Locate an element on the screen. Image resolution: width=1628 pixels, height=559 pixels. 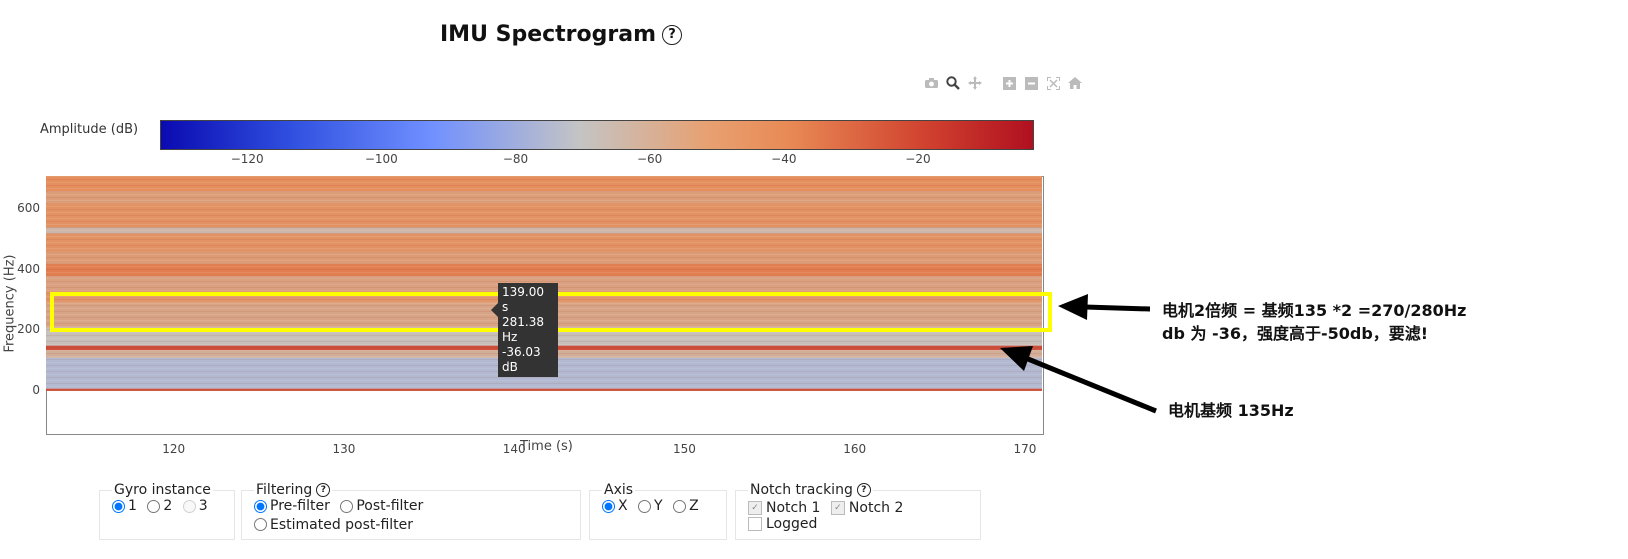
camera-icon is located at coordinates (931, 83).